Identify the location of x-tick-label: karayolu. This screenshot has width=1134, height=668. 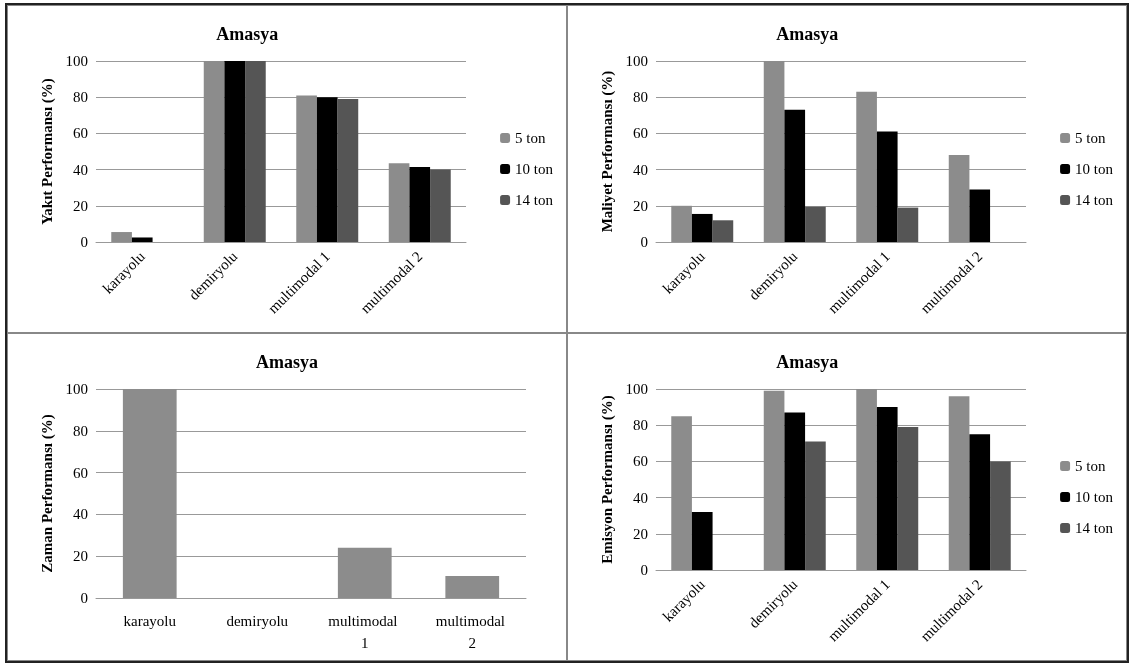
(150, 621).